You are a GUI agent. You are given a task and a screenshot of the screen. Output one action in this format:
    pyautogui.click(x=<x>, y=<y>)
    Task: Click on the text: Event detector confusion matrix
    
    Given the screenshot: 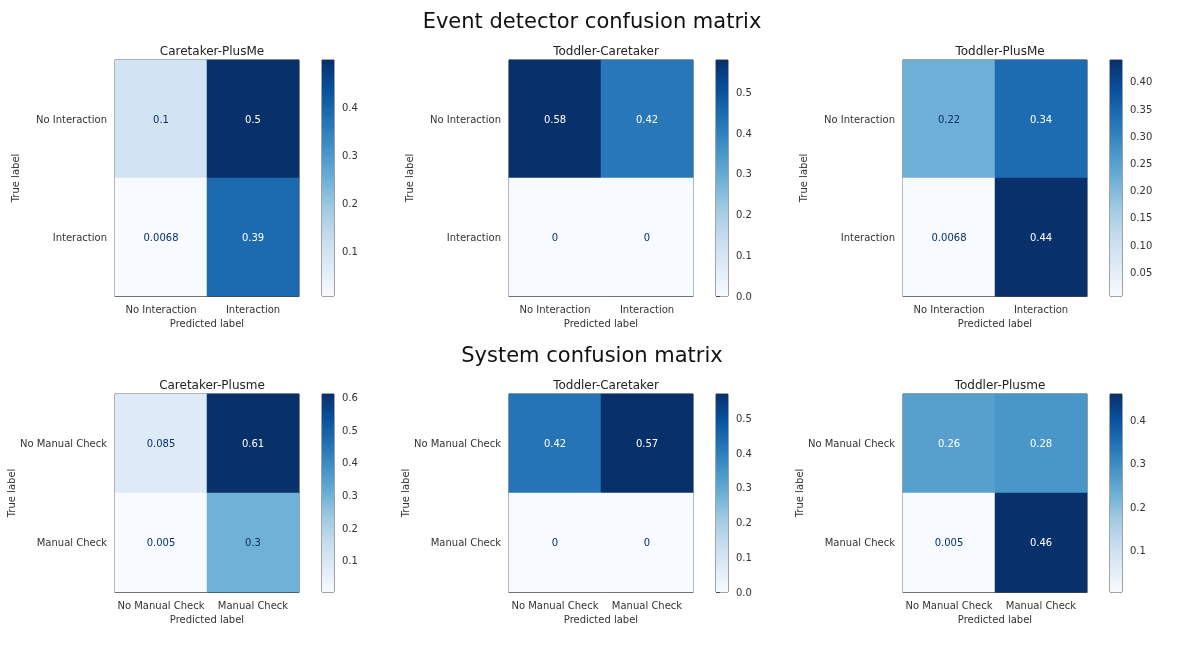 What is the action you would take?
    pyautogui.click(x=592, y=21)
    